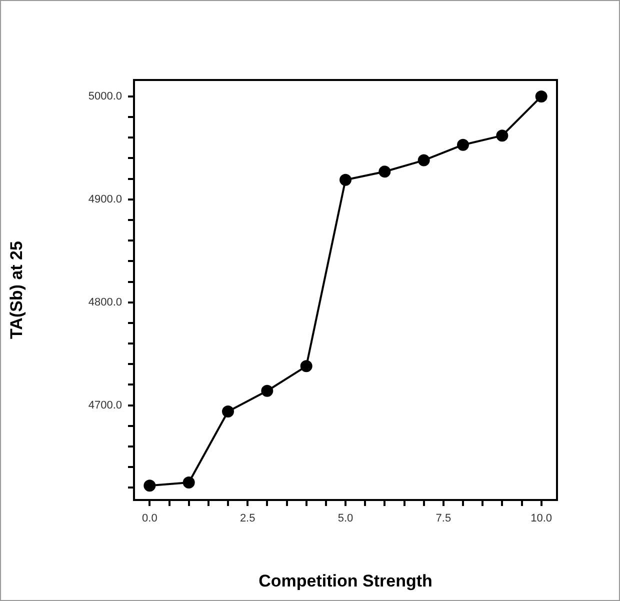  Describe the element at coordinates (444, 518) in the screenshot. I see `x-tick-label: 7.5` at that location.